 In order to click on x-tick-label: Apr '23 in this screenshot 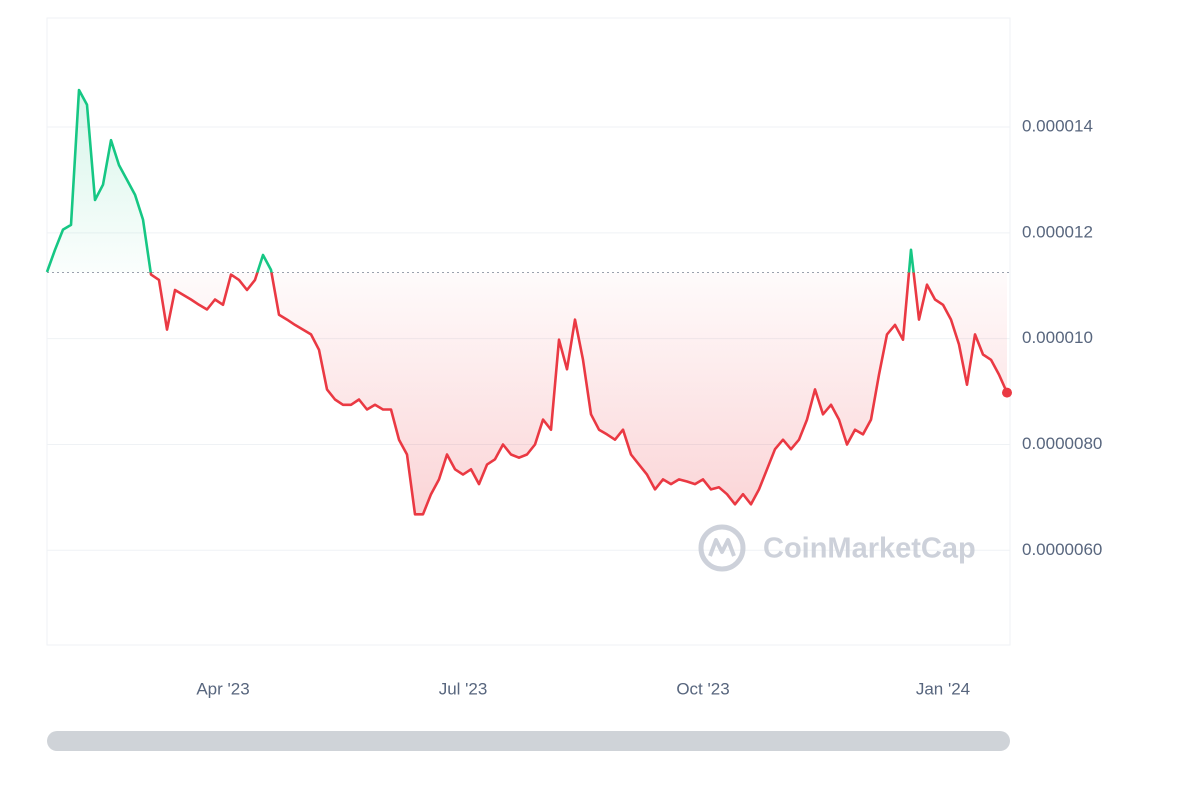, I will do `click(222, 688)`.